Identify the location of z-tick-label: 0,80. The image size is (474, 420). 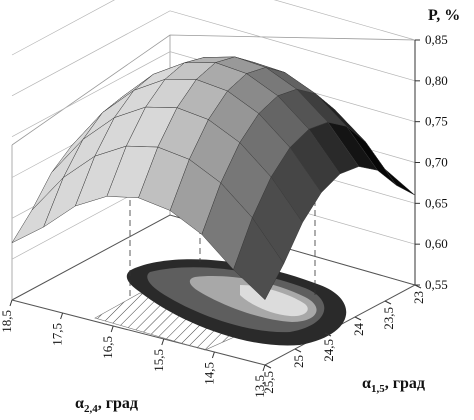
(436, 80).